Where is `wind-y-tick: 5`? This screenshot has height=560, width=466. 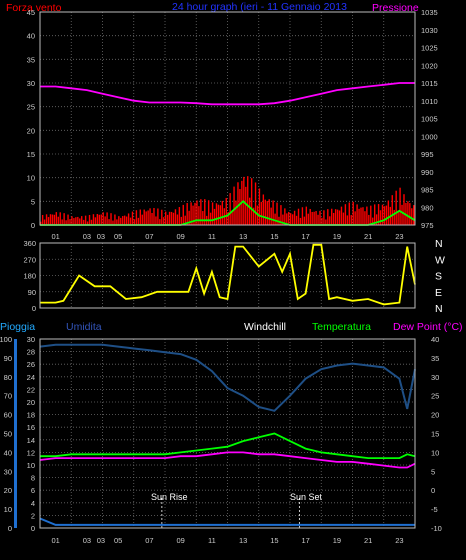 wind-y-tick: 5 is located at coordinates (33, 201).